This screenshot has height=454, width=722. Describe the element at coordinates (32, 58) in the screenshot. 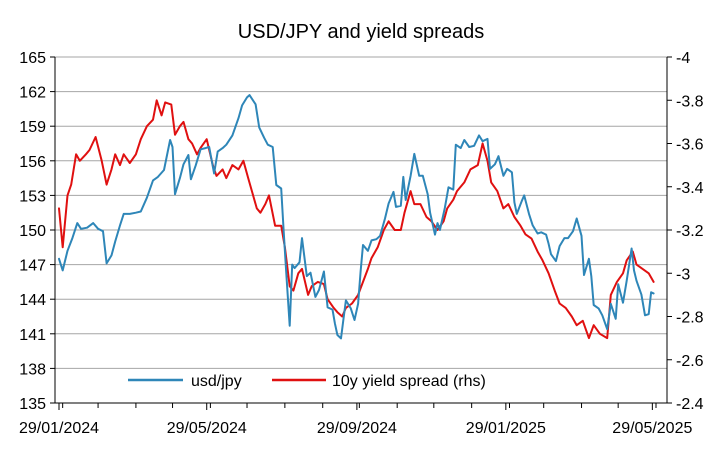

I see `left-tick-label: 165` at that location.